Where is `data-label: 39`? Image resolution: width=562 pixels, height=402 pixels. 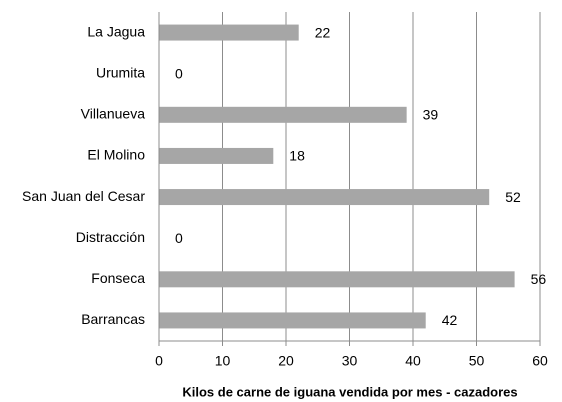
data-label: 39 is located at coordinates (431, 115).